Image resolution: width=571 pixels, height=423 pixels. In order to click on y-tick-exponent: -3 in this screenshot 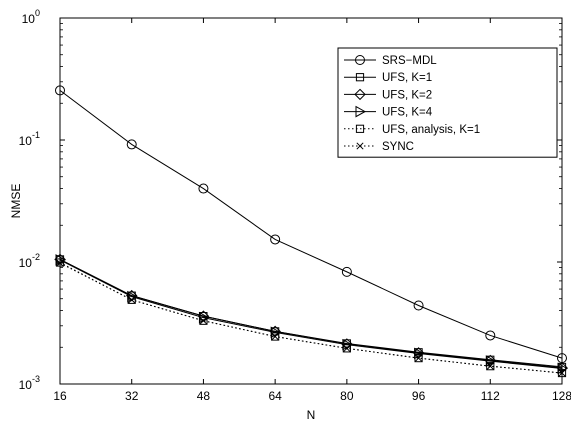, I will do `click(36, 379)`.